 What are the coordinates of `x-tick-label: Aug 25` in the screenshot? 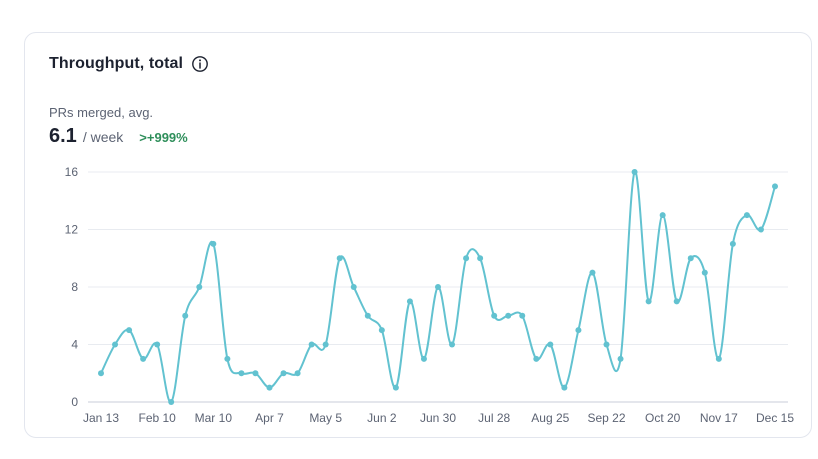 It's located at (550, 418).